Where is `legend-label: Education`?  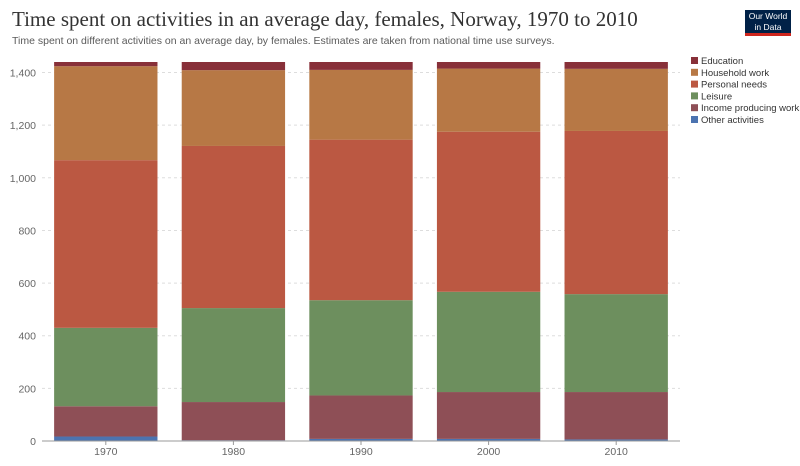 legend-label: Education is located at coordinates (722, 61).